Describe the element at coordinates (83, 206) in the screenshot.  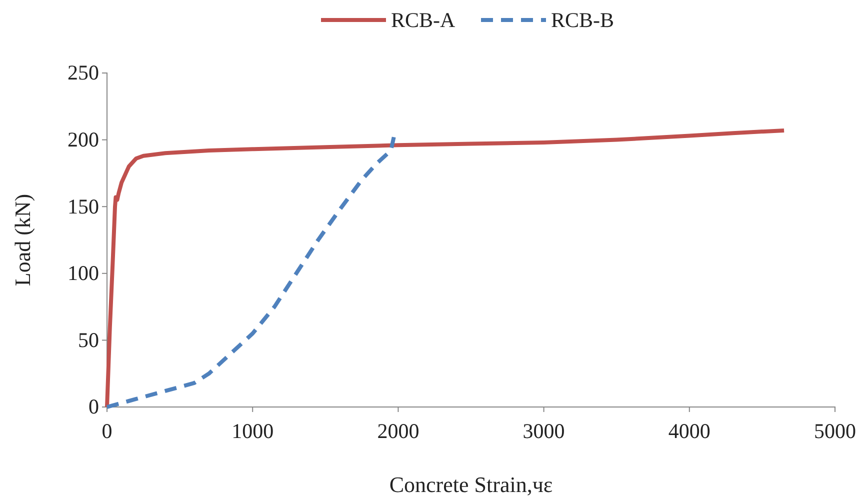
I see `y-tick-label: 150` at that location.